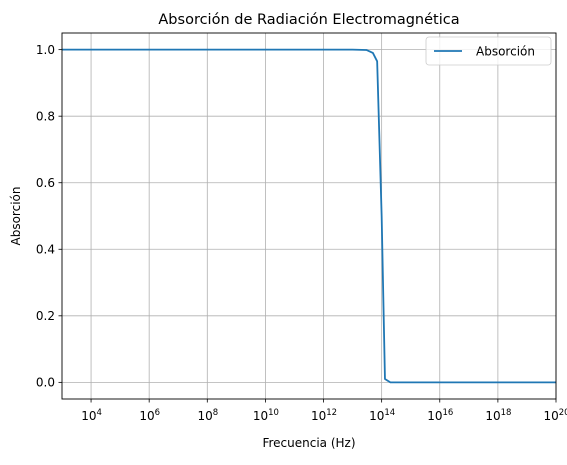 The image size is (567, 465). What do you see at coordinates (16, 216) in the screenshot?
I see `y-axis-label: Absorción` at bounding box center [16, 216].